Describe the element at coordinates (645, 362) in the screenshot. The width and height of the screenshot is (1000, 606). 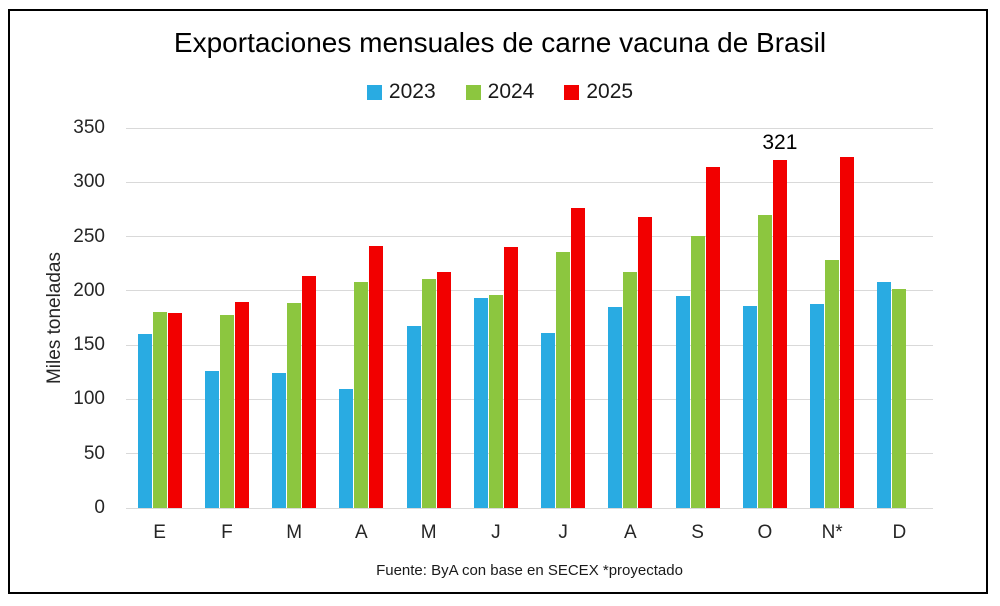
I see `bar-2025-7-A` at that location.